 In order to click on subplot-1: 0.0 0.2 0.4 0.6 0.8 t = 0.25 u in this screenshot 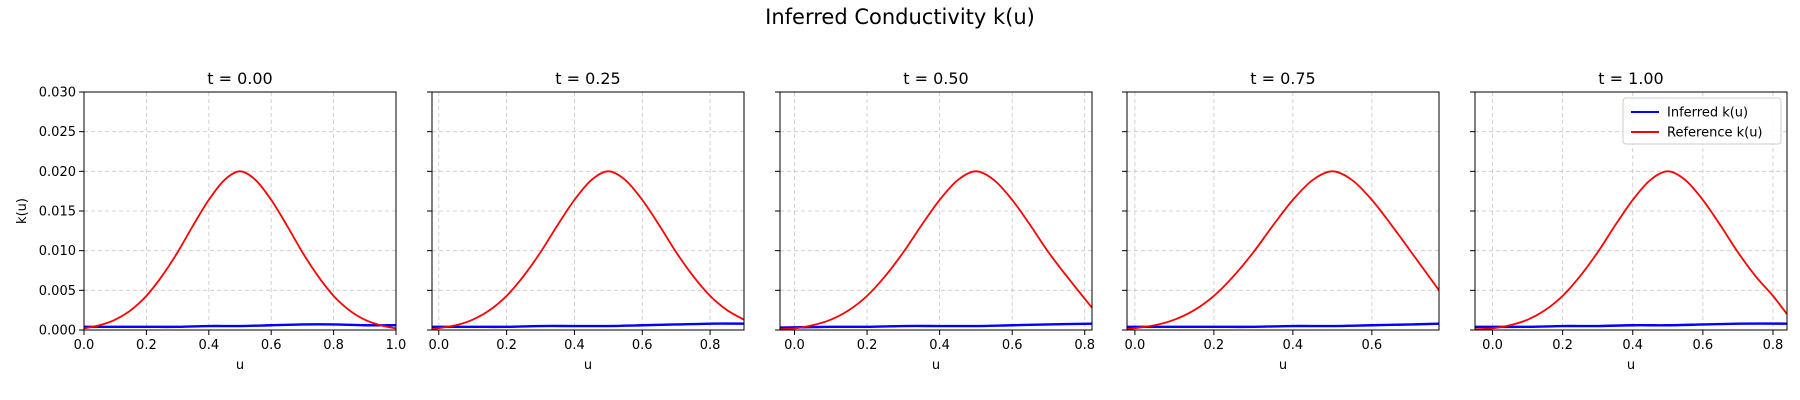, I will do `click(586, 221)`.